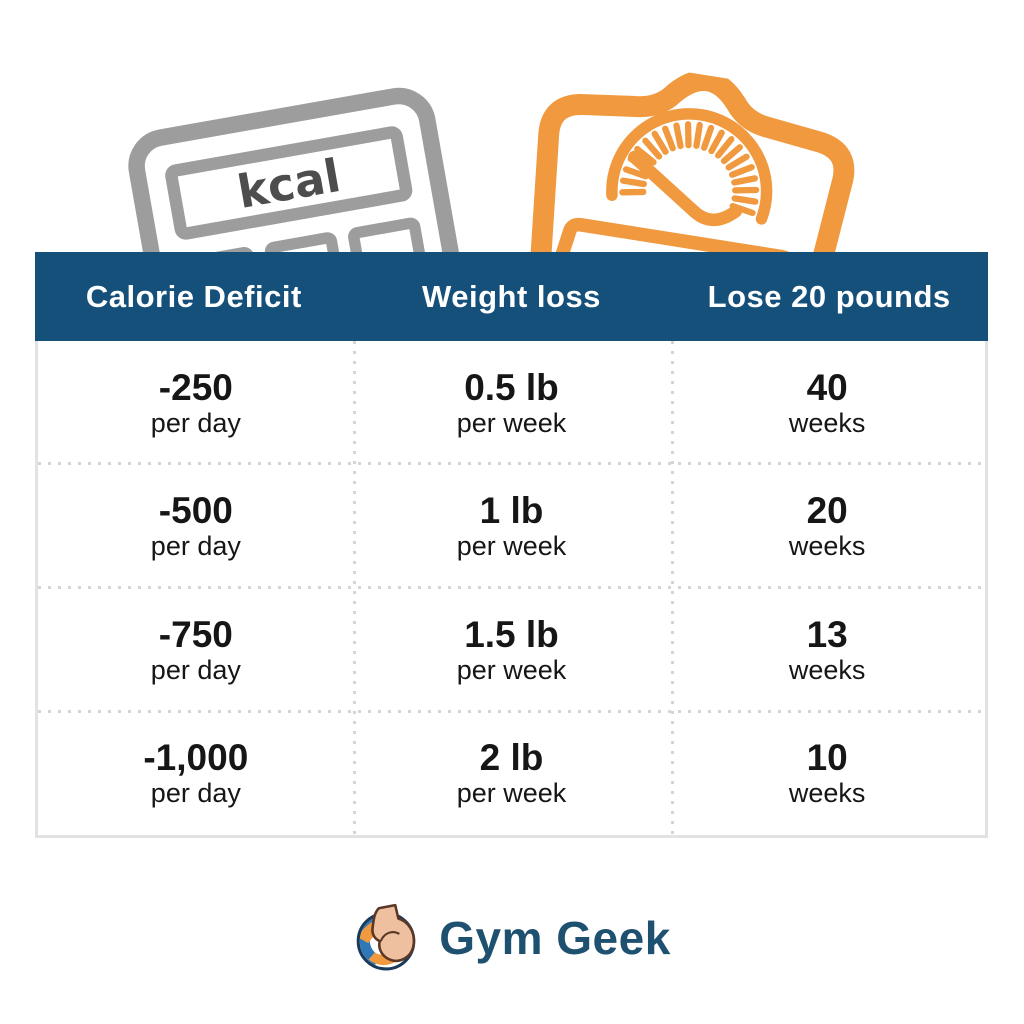  I want to click on deficit-value: -250, so click(195, 387).